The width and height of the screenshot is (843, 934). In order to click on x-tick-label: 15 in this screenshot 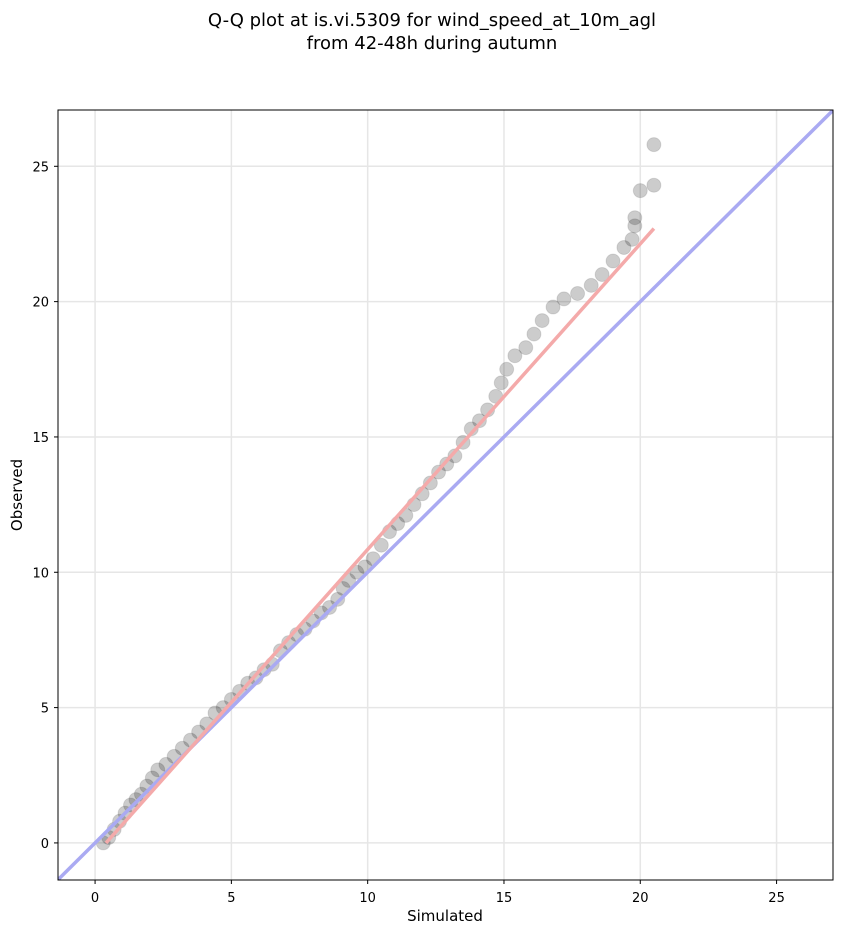, I will do `click(504, 898)`.